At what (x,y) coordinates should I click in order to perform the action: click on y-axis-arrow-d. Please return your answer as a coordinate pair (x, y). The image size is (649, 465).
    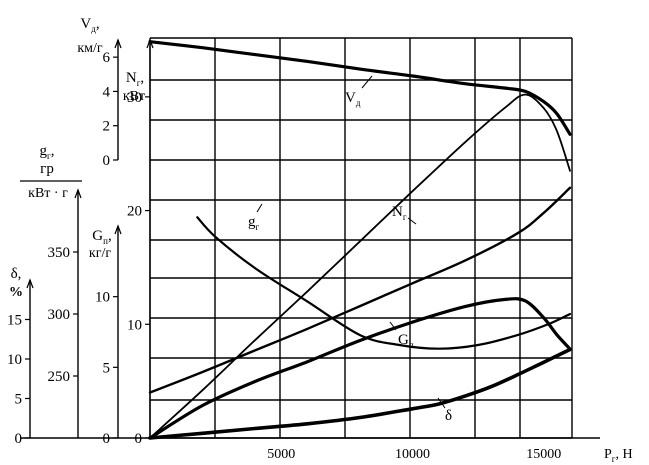
    Looking at the image, I should click on (30, 283).